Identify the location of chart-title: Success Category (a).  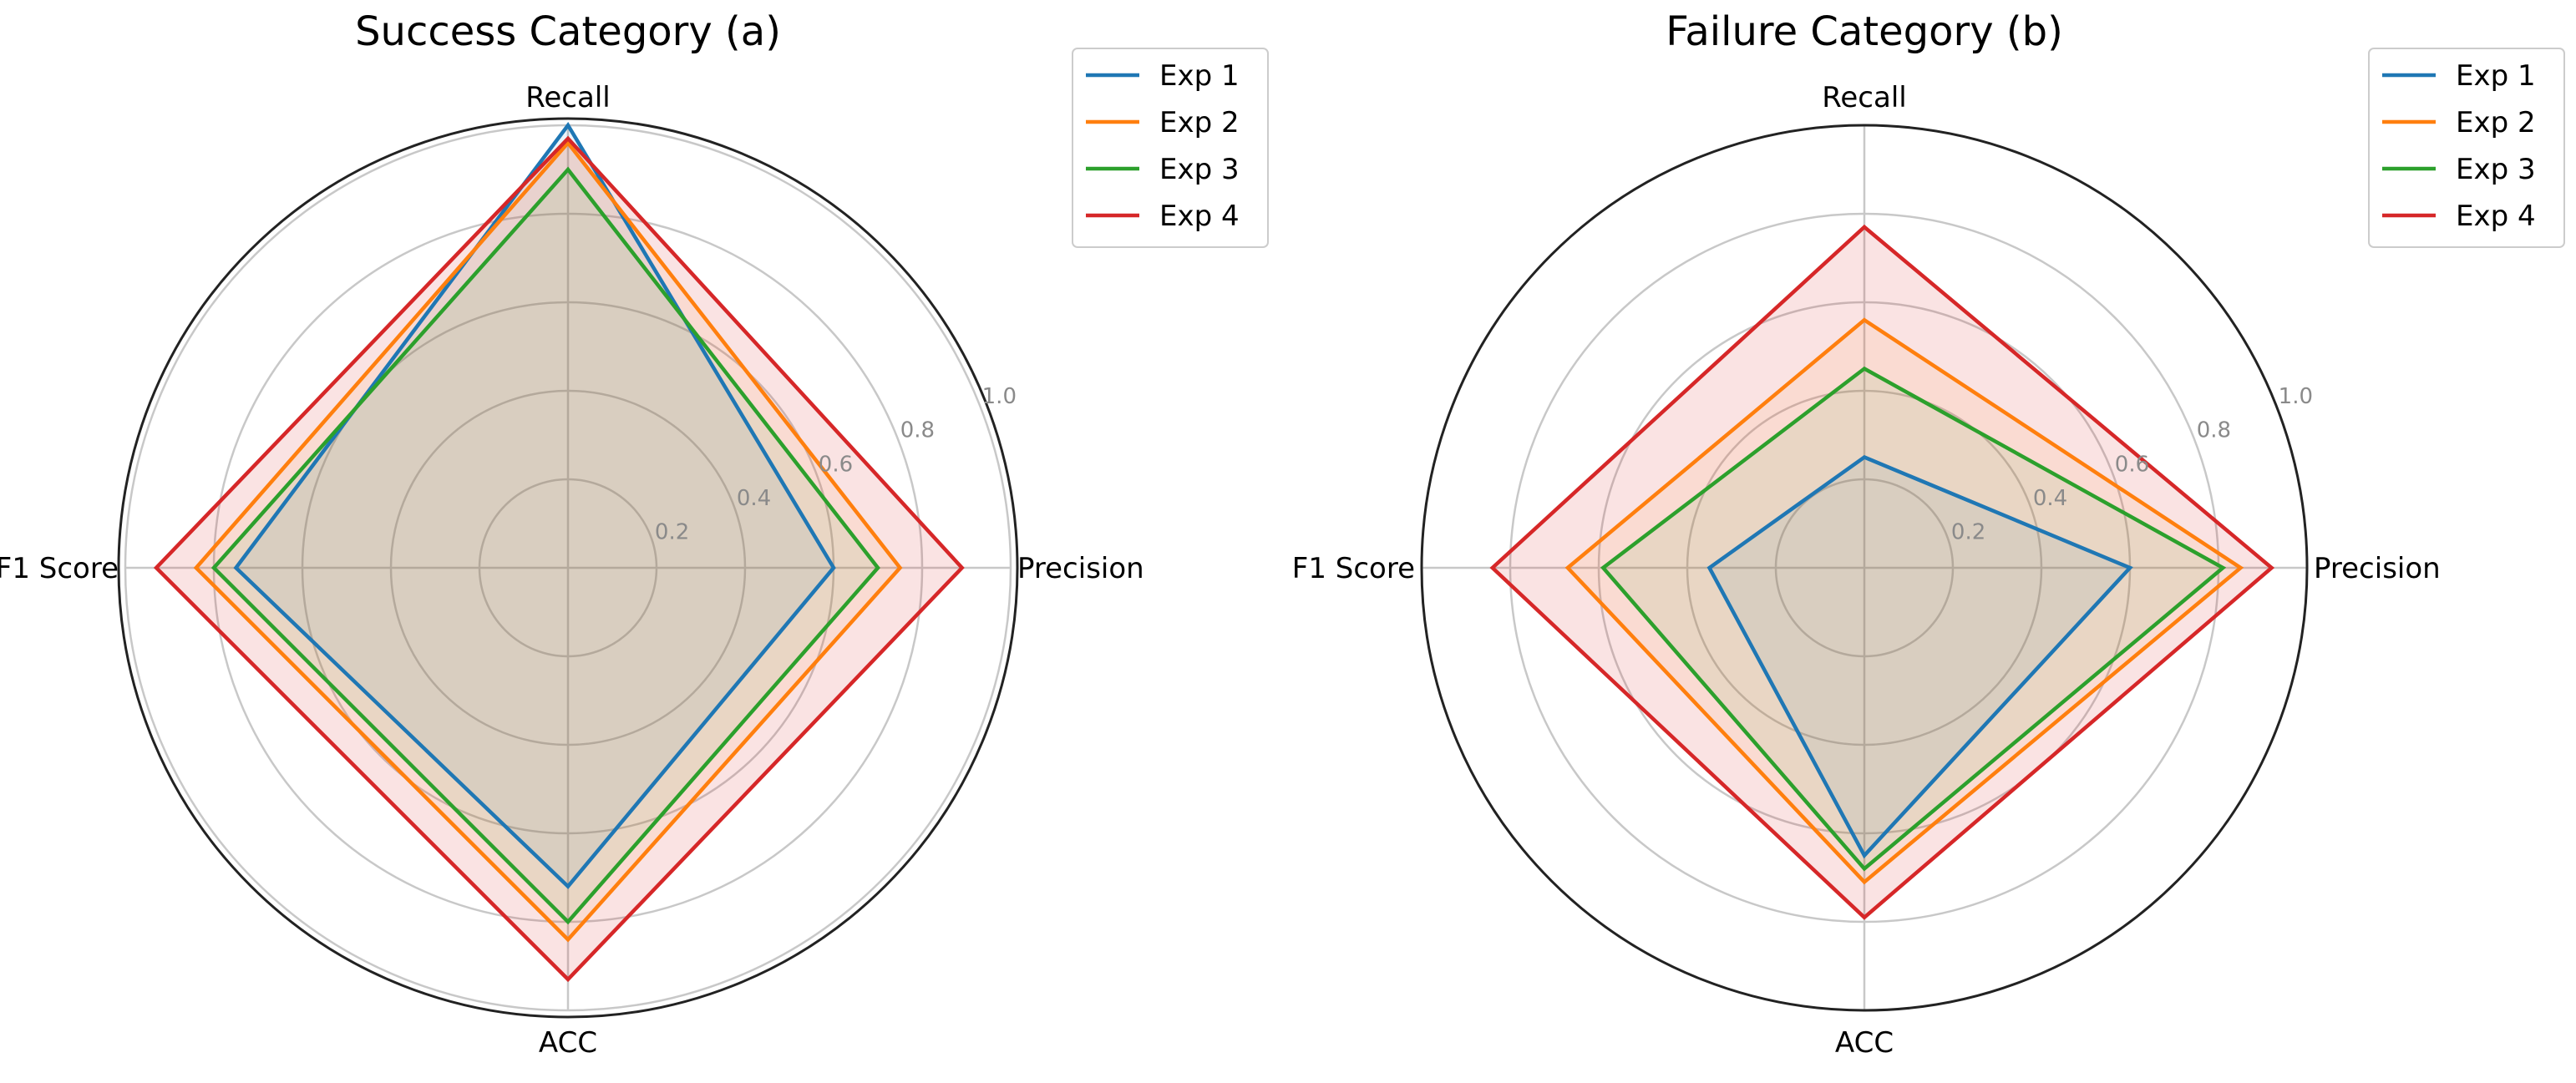
(568, 31).